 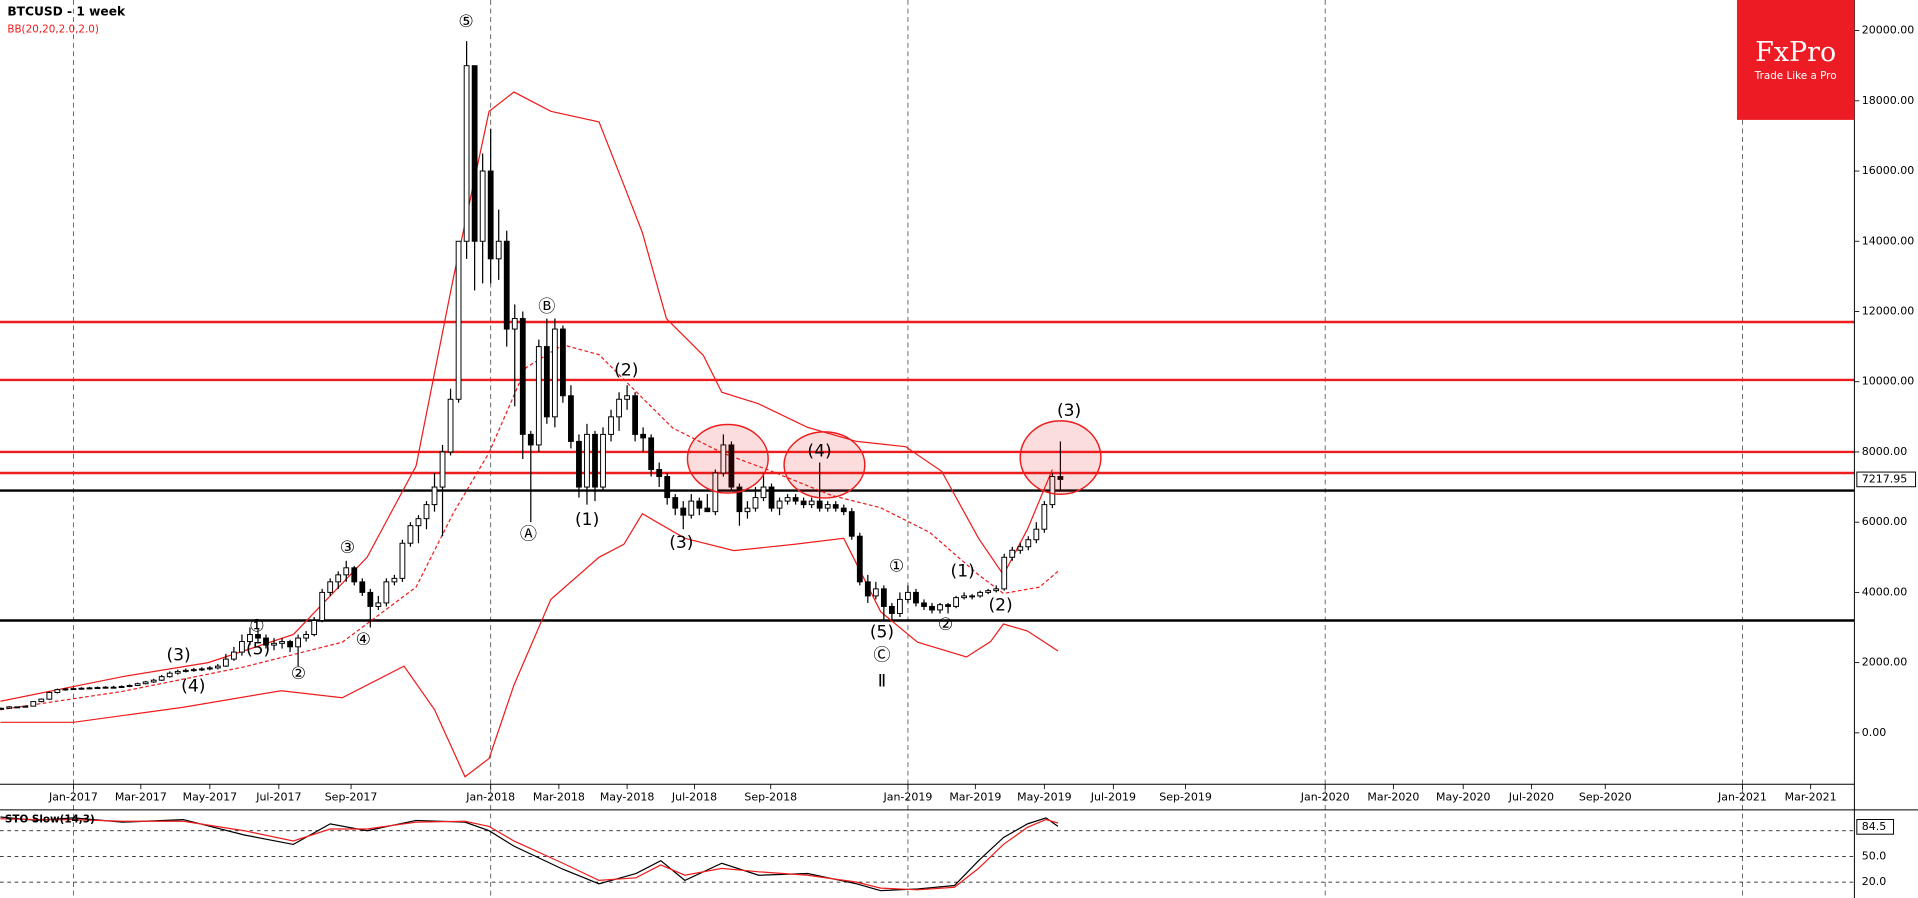 I want to click on stochastic-line, so click(x=529, y=854).